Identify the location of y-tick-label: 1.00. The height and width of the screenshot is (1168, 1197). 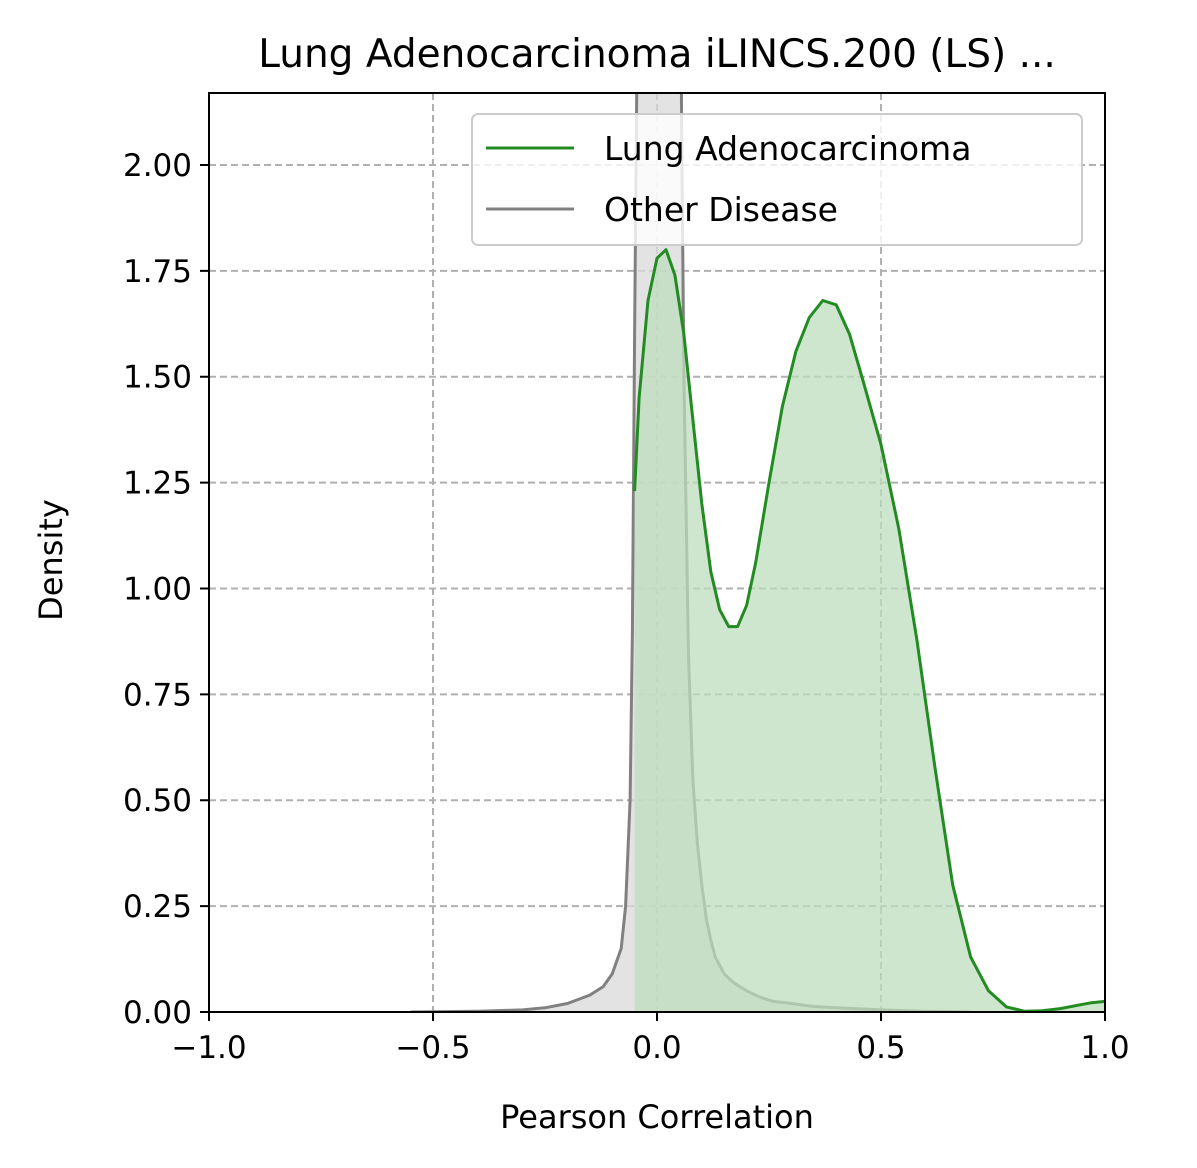
(157, 589).